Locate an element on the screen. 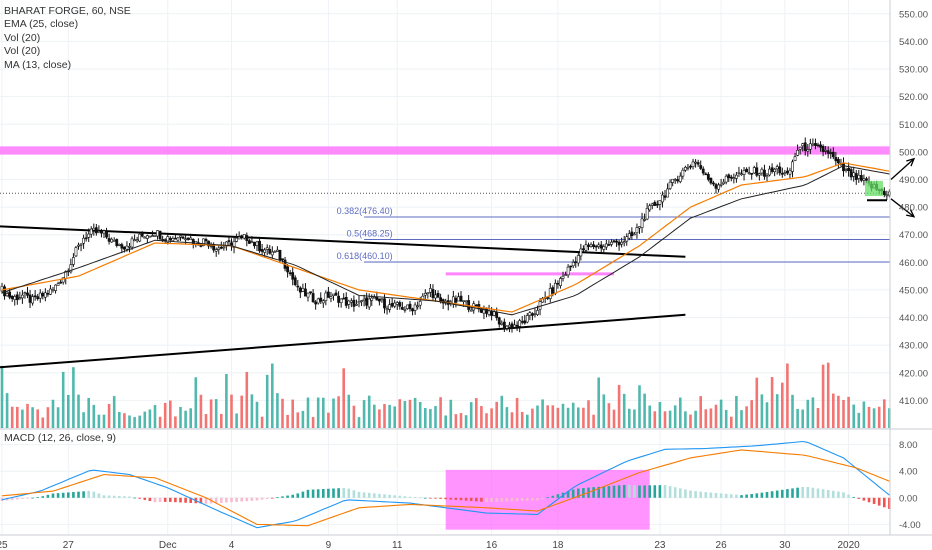 This screenshot has width=932, height=550. macd-legend: MACD (12, 26, close, 9) is located at coordinates (60, 438).